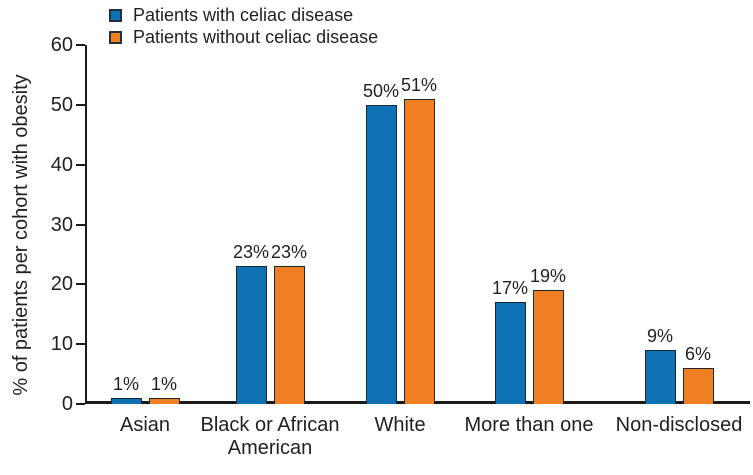 The image size is (753, 475). What do you see at coordinates (419, 84) in the screenshot?
I see `bar-value-label-without-celiac-white: 51%` at bounding box center [419, 84].